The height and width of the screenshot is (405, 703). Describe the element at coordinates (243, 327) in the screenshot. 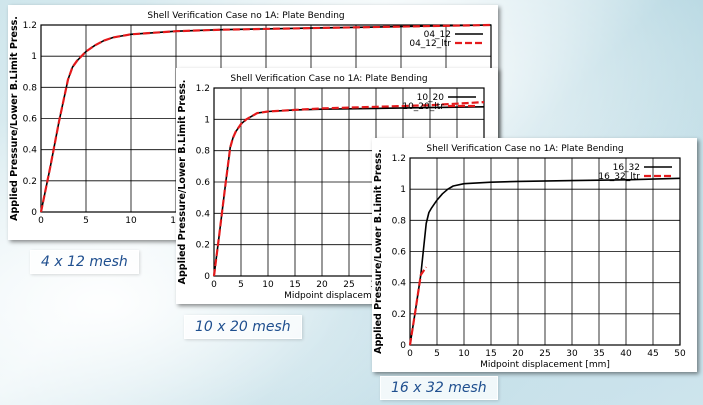

I see `mesh-label-10x20: 10 x 20 mesh` at that location.